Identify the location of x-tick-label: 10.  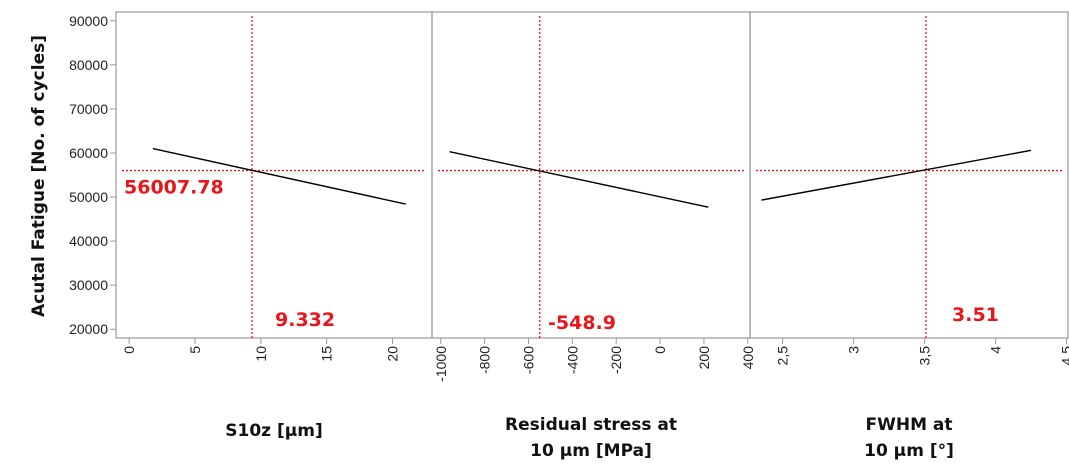
(261, 354).